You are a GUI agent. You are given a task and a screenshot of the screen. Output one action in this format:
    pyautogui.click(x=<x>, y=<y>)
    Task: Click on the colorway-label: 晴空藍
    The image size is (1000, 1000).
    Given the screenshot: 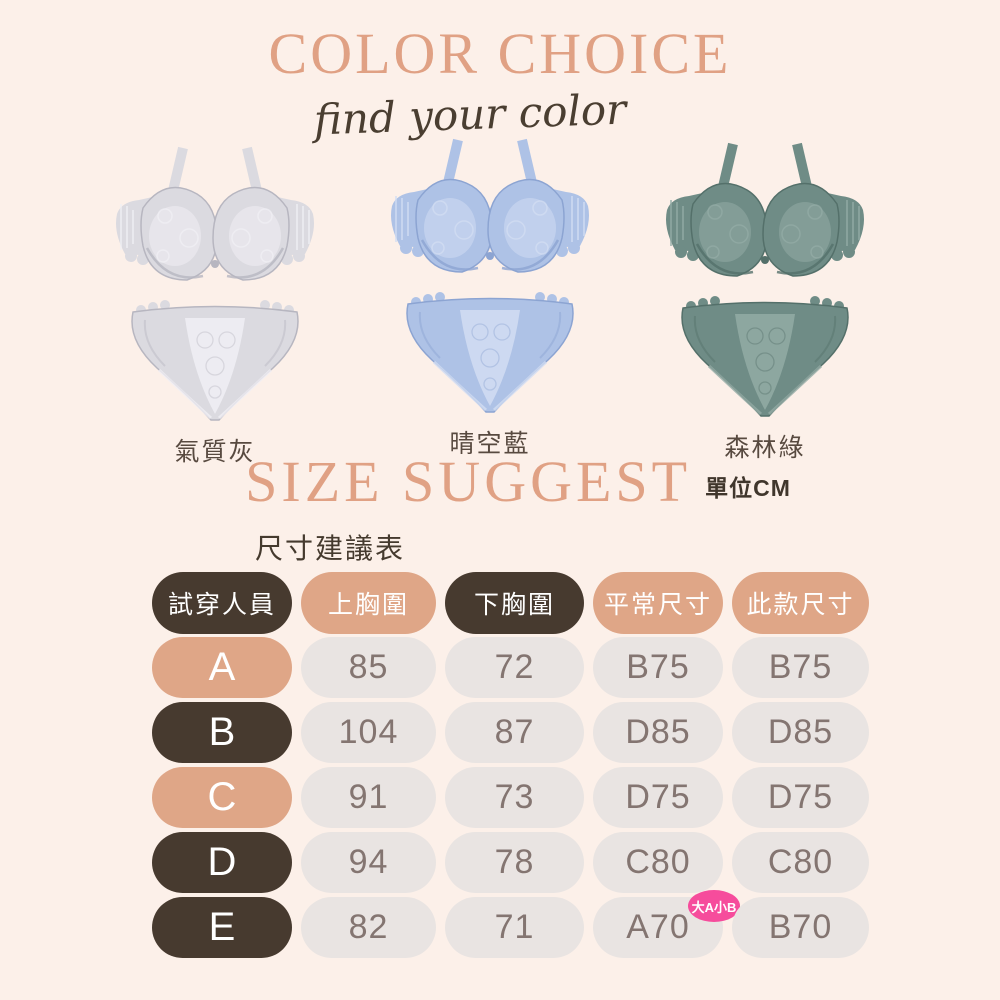 What is the action you would take?
    pyautogui.click(x=490, y=444)
    